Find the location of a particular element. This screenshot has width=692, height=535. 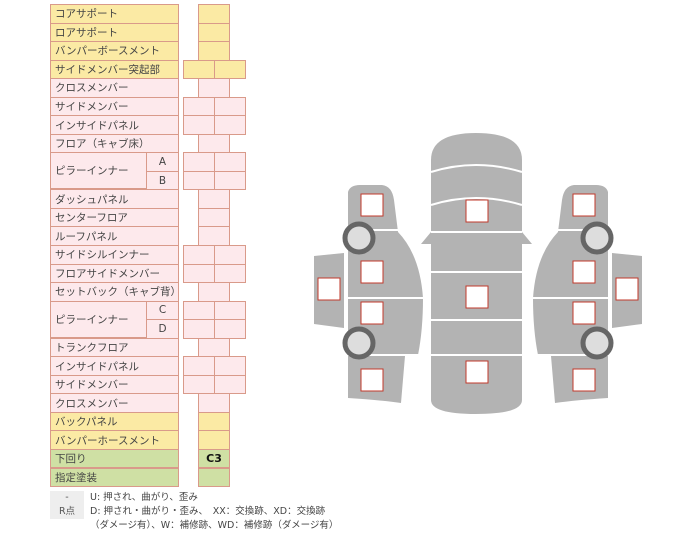

grade-cell is located at coordinates (214, 477).